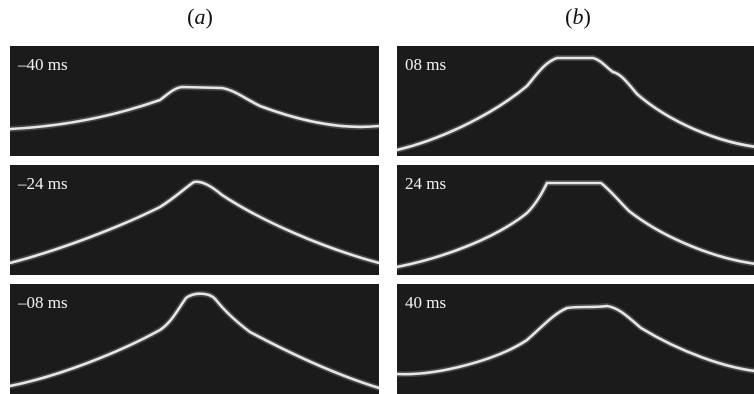 This screenshot has width=754, height=394. What do you see at coordinates (578, 16) in the screenshot?
I see `panel-label-b: (b)` at bounding box center [578, 16].